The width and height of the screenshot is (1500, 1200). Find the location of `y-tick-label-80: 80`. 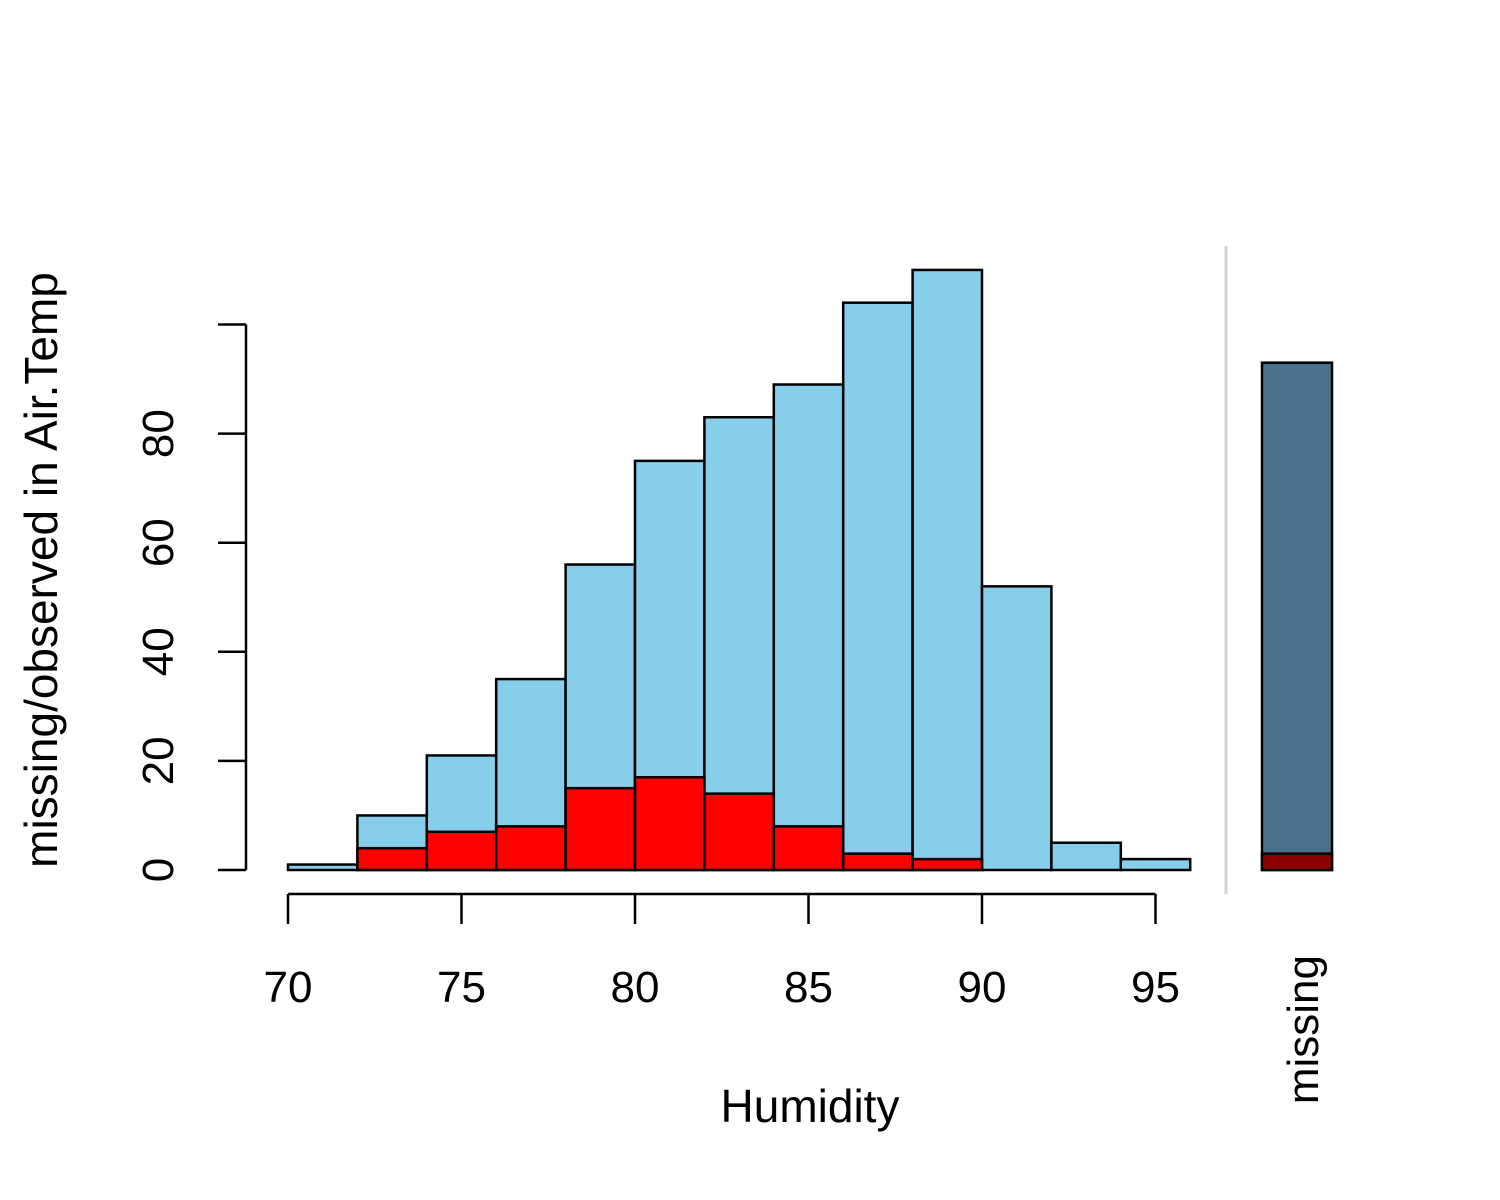

y-tick-label-80: 80 is located at coordinates (158, 433).